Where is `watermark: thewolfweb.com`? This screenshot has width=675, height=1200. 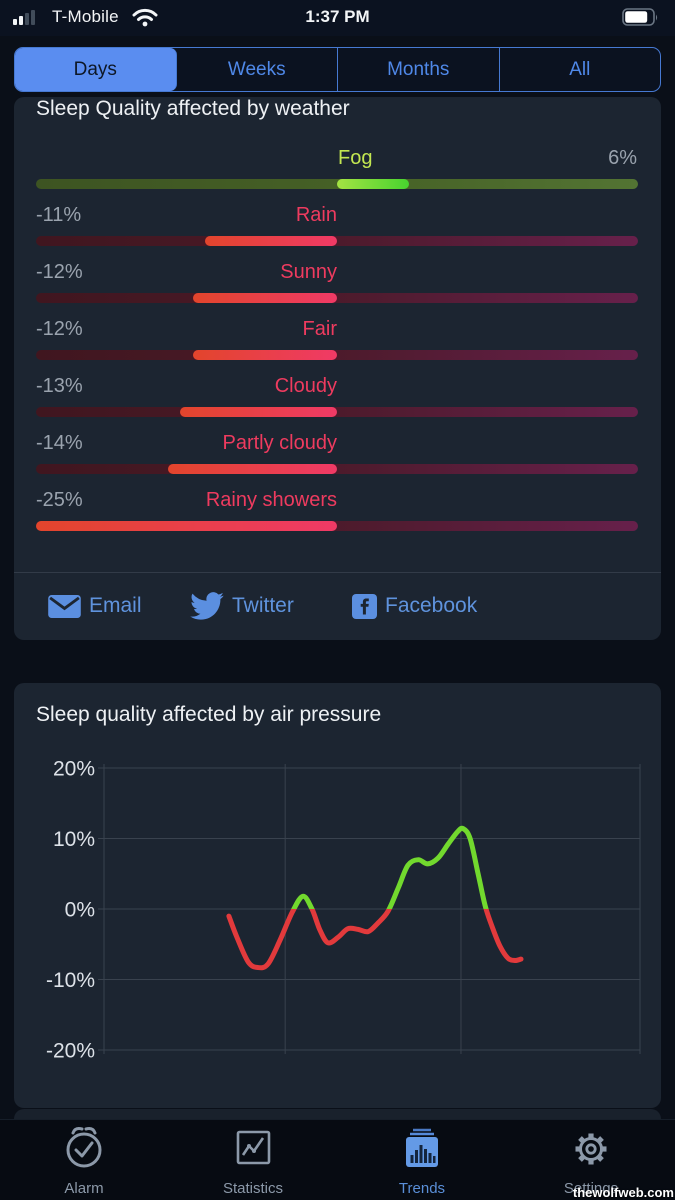 watermark: thewolfweb.com is located at coordinates (623, 1192).